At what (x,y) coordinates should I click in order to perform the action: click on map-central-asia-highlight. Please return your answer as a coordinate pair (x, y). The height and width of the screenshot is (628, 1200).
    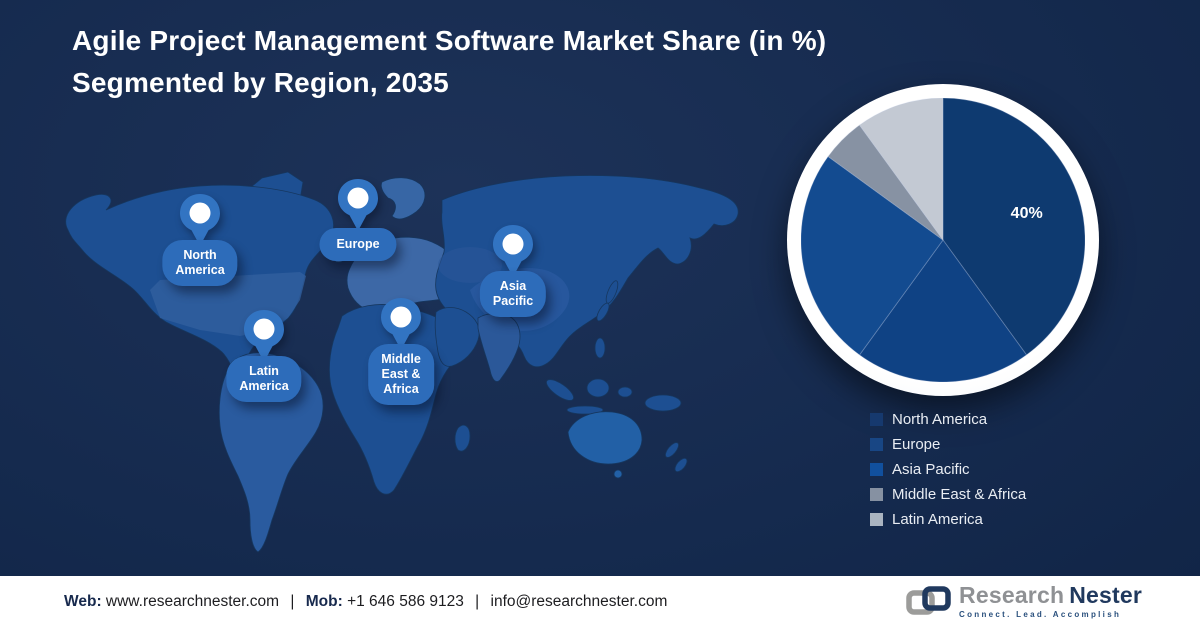
    Looking at the image, I should click on (470, 265).